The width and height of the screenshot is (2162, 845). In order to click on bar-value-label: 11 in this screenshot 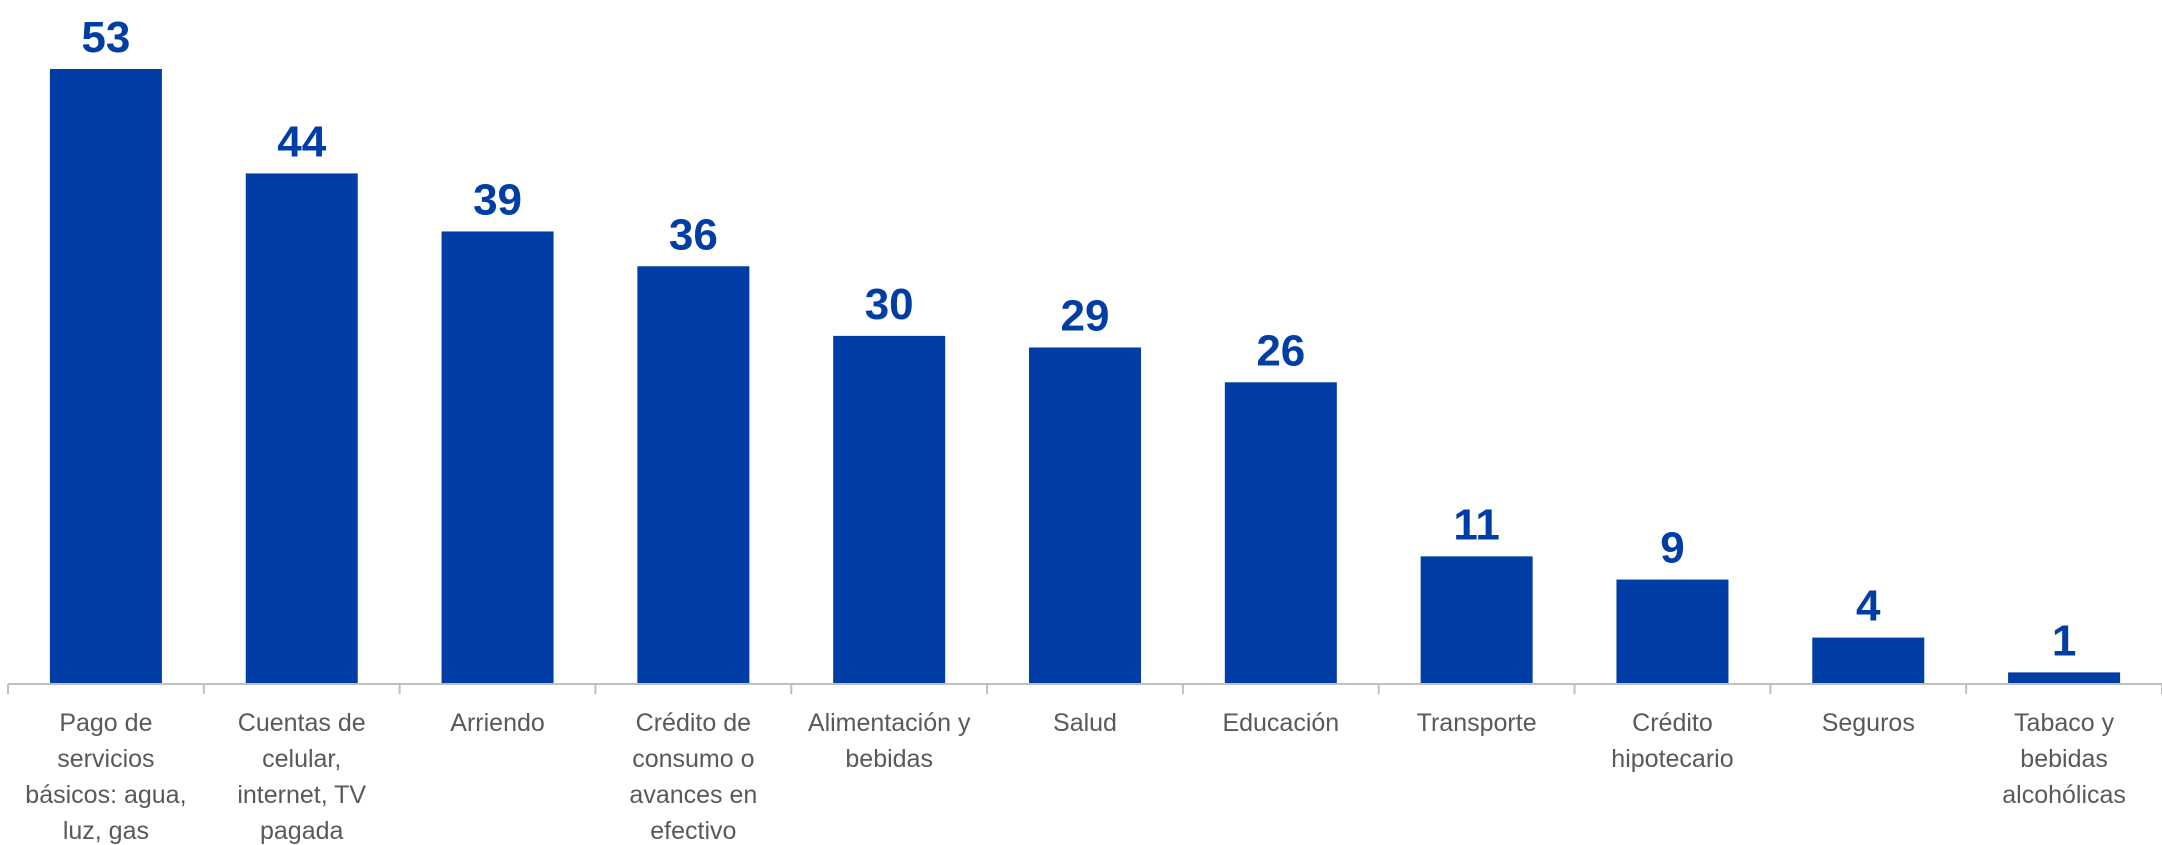, I will do `click(1476, 524)`.